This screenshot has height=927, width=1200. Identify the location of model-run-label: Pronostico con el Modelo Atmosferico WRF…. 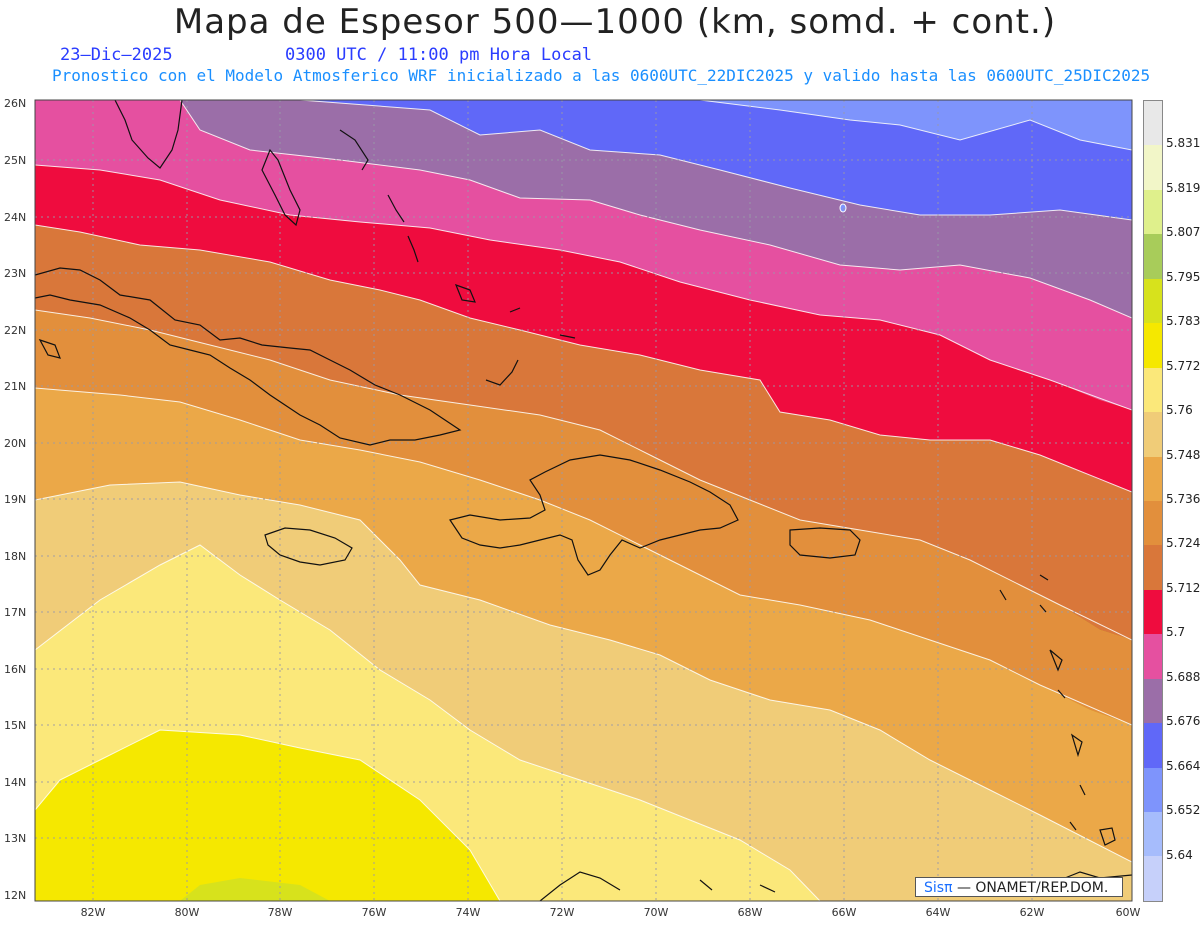
(601, 75).